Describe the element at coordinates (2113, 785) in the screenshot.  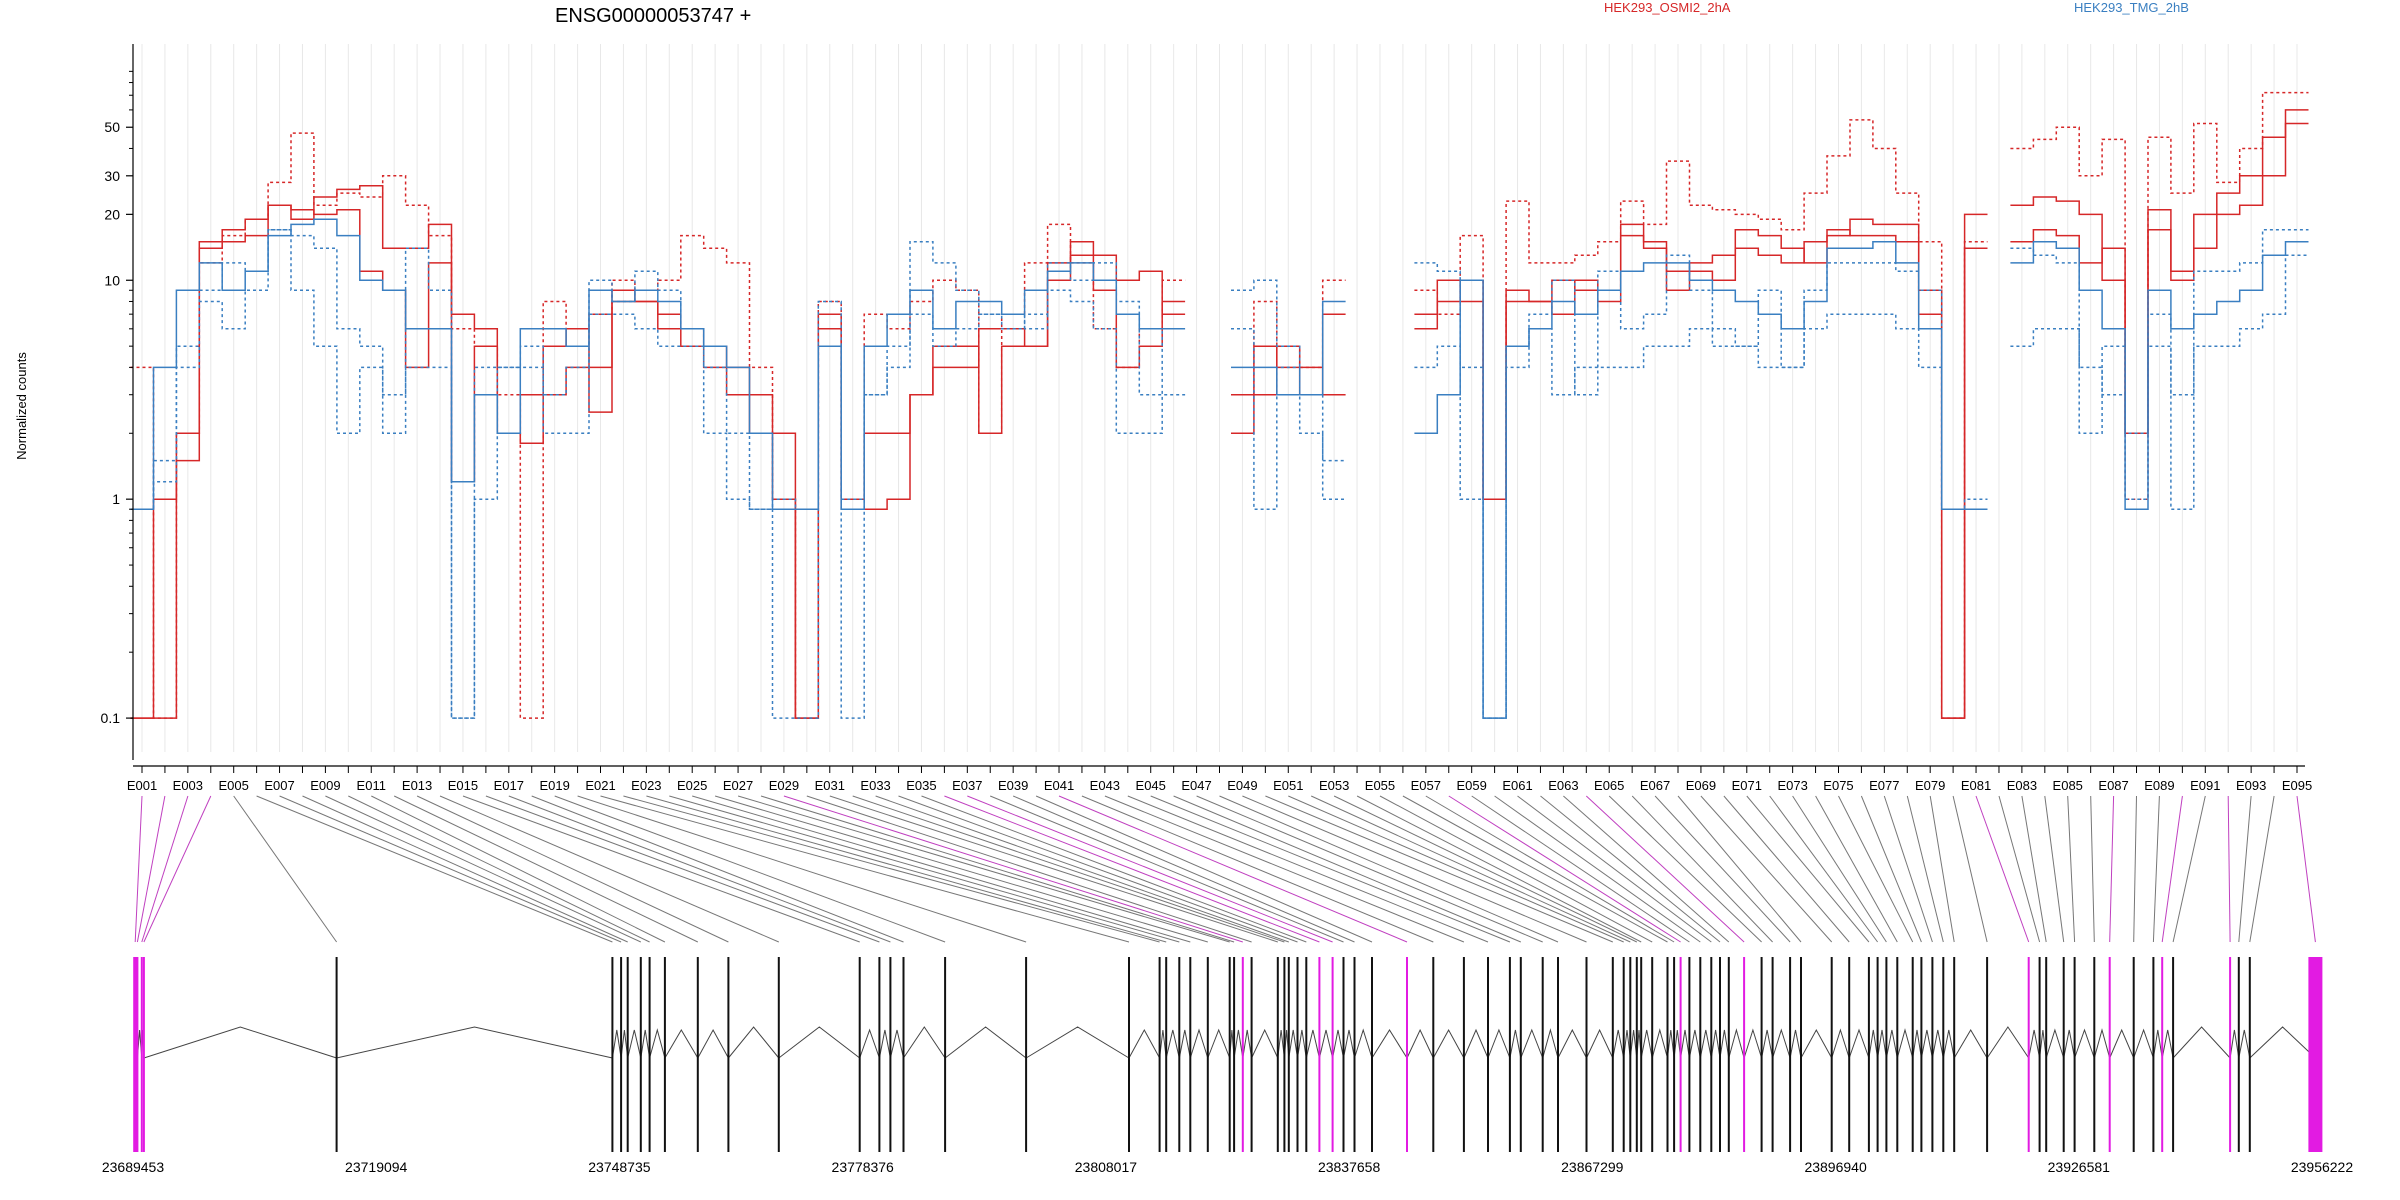
I see `x-tick-label: E087` at that location.